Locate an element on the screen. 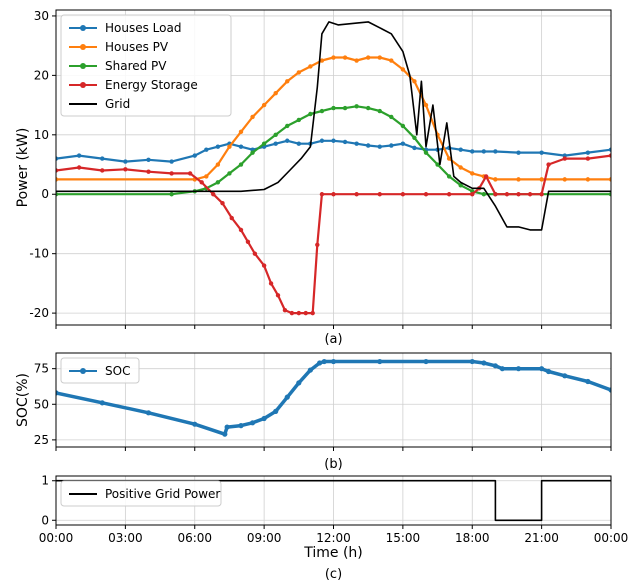 This screenshot has height=584, width=628. shared-pv-line is located at coordinates (333, 150).